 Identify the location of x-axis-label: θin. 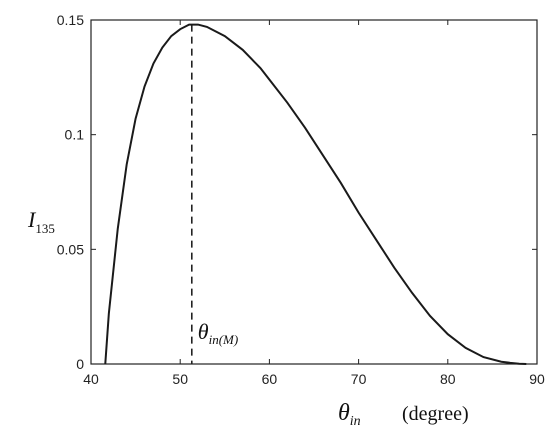
(349, 414).